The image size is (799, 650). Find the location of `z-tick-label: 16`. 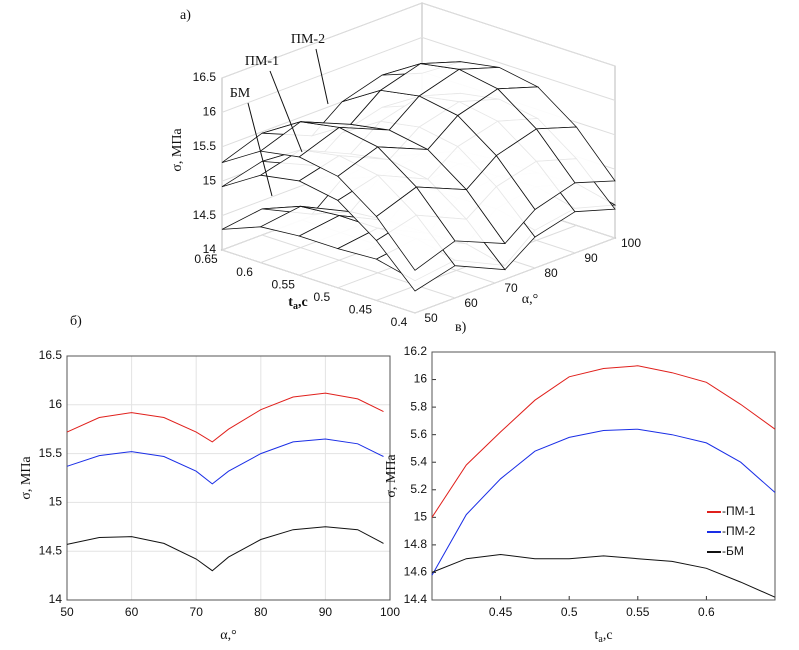

z-tick-label: 16 is located at coordinates (210, 112).